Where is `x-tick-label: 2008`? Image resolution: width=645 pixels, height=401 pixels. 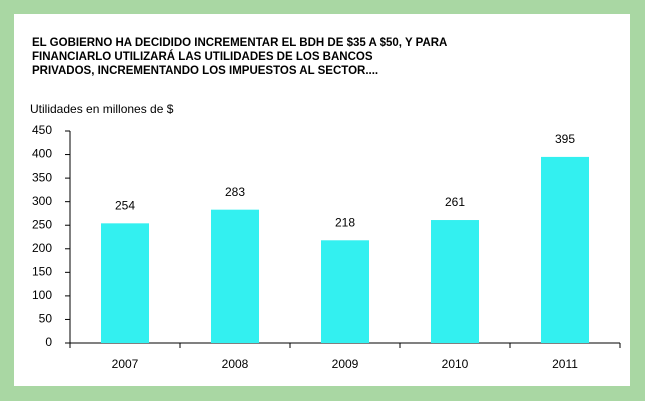 x-tick-label: 2008 is located at coordinates (235, 364).